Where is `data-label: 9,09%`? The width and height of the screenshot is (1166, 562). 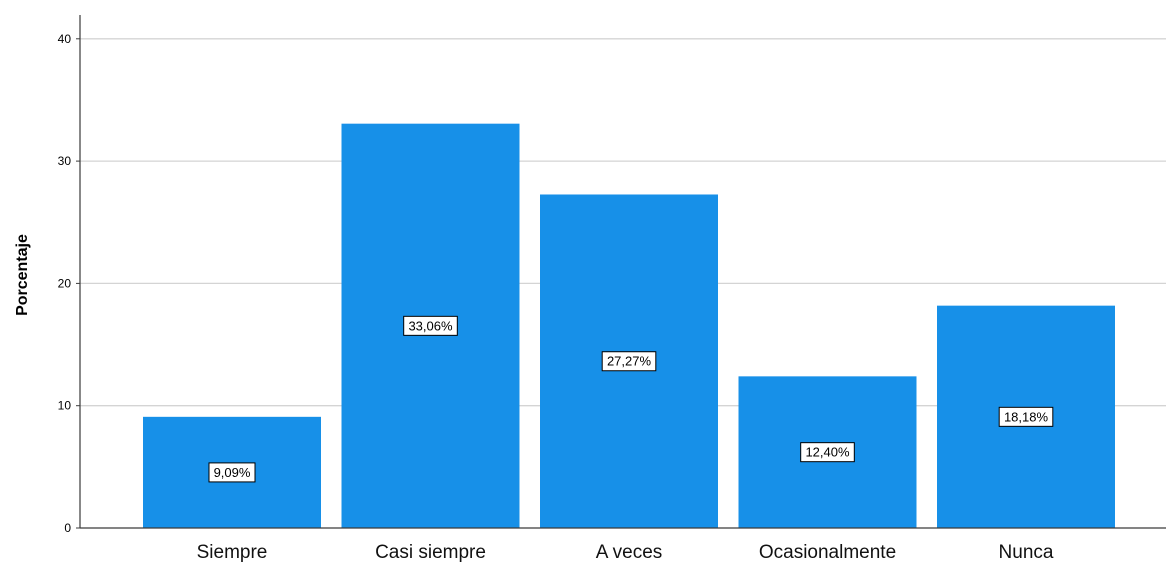
data-label: 9,09% is located at coordinates (232, 472).